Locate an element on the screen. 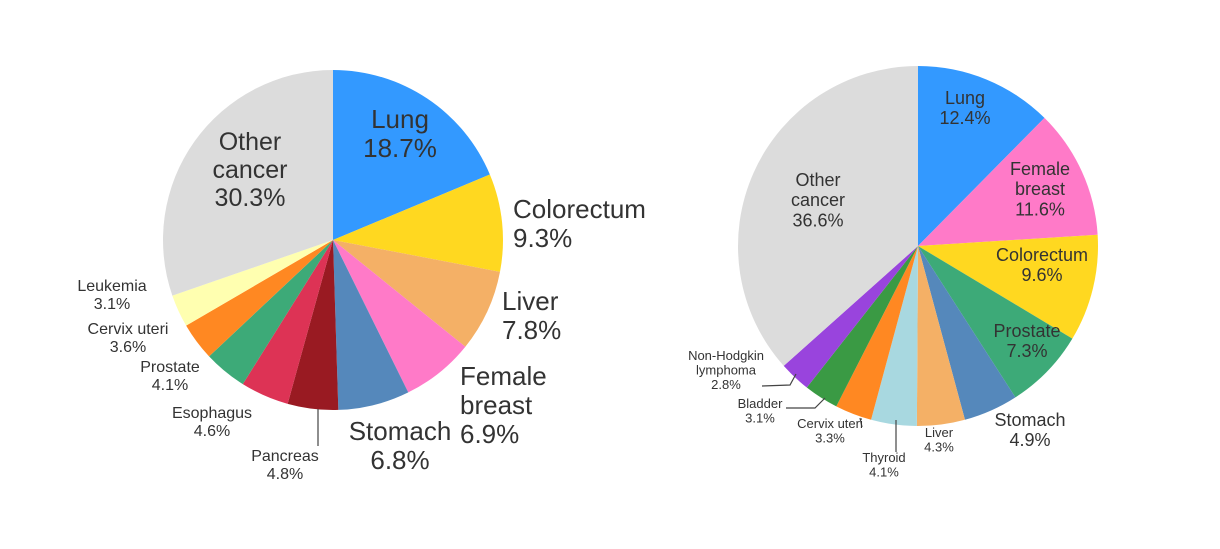 The width and height of the screenshot is (1220, 549). pie-slice-other-cancer-left is located at coordinates (248, 183).